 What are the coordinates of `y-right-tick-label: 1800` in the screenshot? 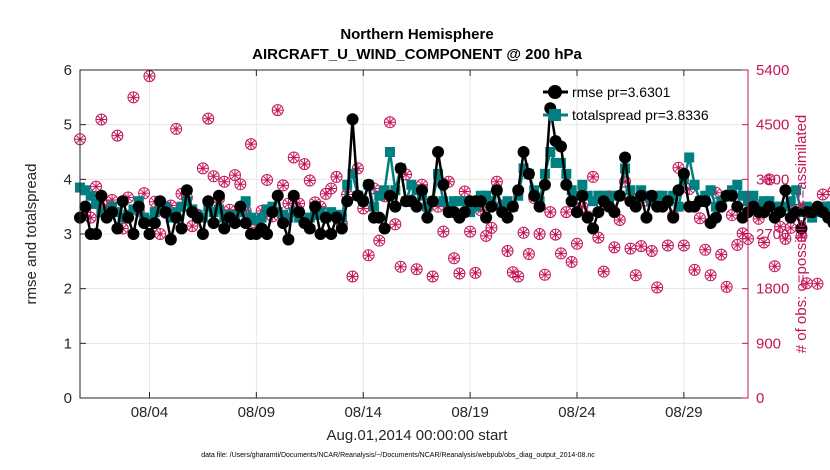 It's located at (772, 289).